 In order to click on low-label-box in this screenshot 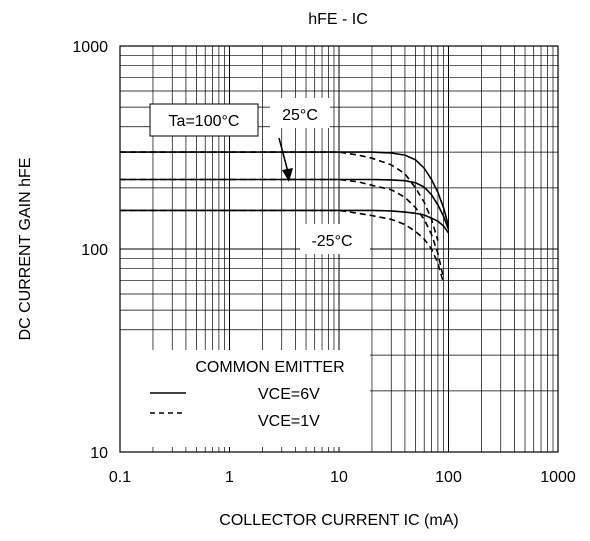, I will do `click(335, 239)`.